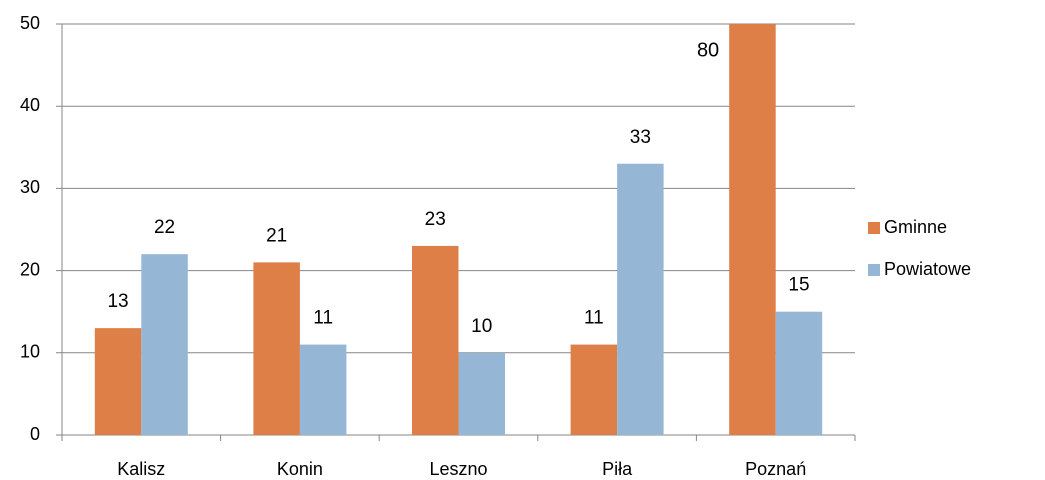  I want to click on y-tick-label: 0, so click(35, 434).